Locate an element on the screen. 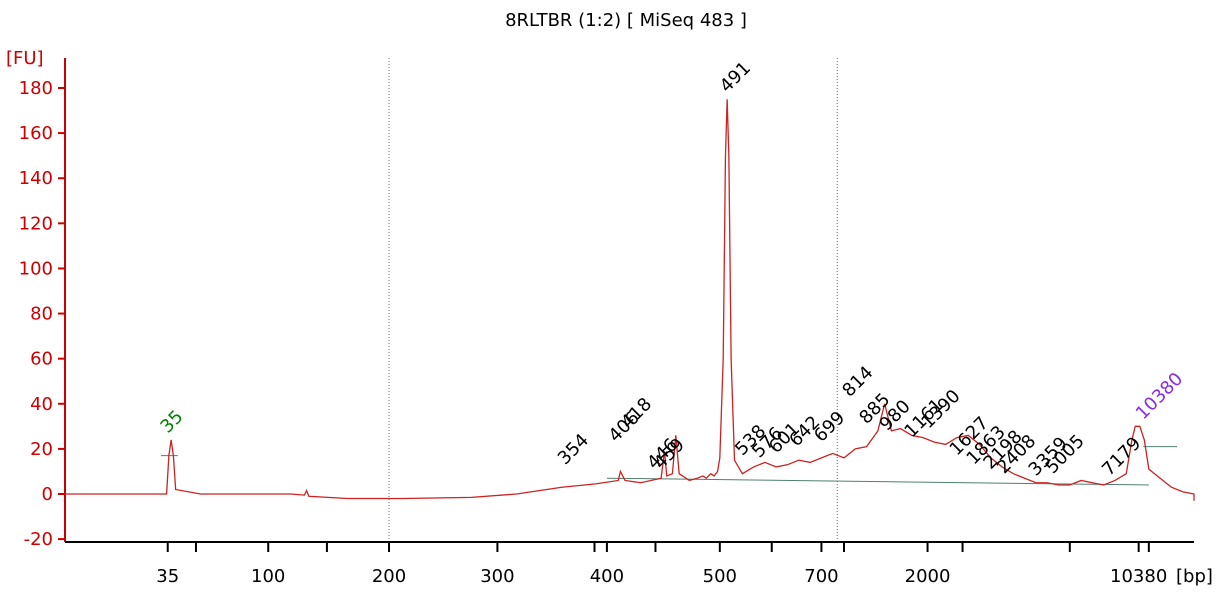 Image resolution: width=1216 pixels, height=592 pixels. x-ticks: 35 100 200 300 400 500 700 2000 10380 is located at coordinates (661, 564).